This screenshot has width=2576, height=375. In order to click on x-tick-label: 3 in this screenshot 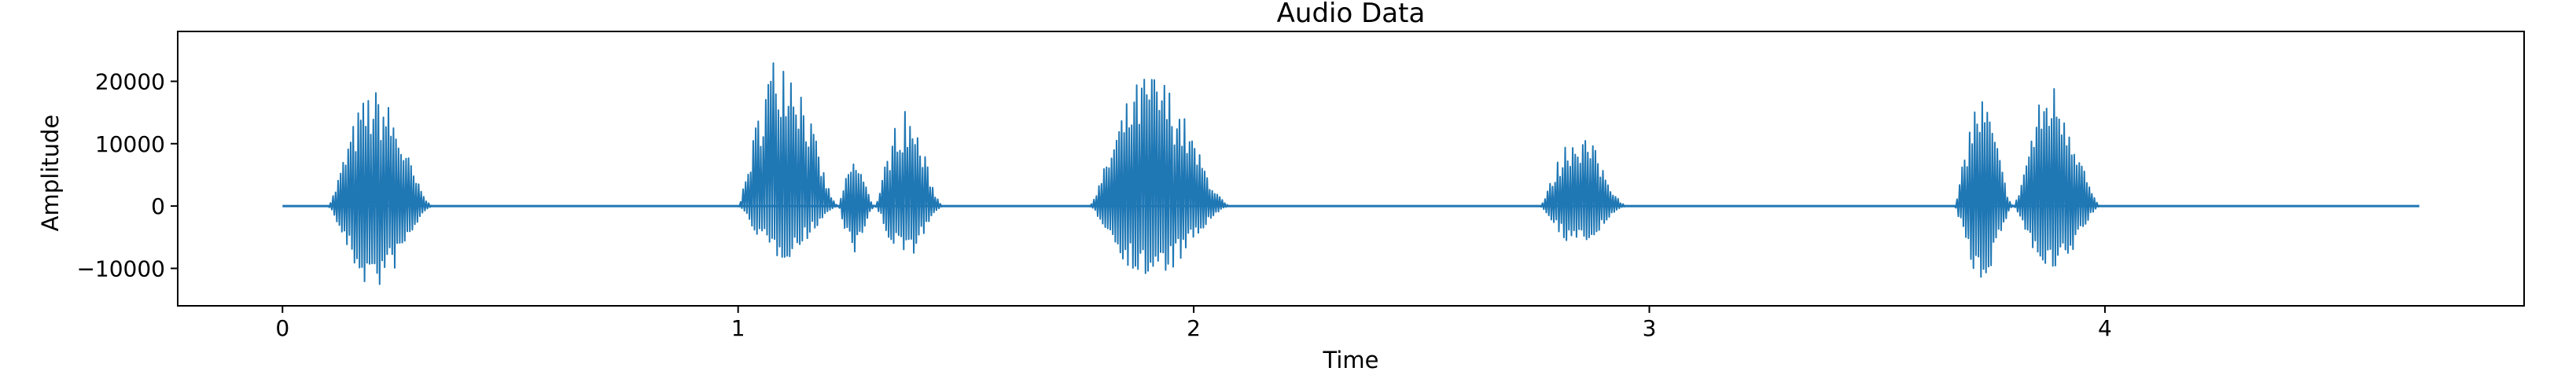, I will do `click(1650, 328)`.